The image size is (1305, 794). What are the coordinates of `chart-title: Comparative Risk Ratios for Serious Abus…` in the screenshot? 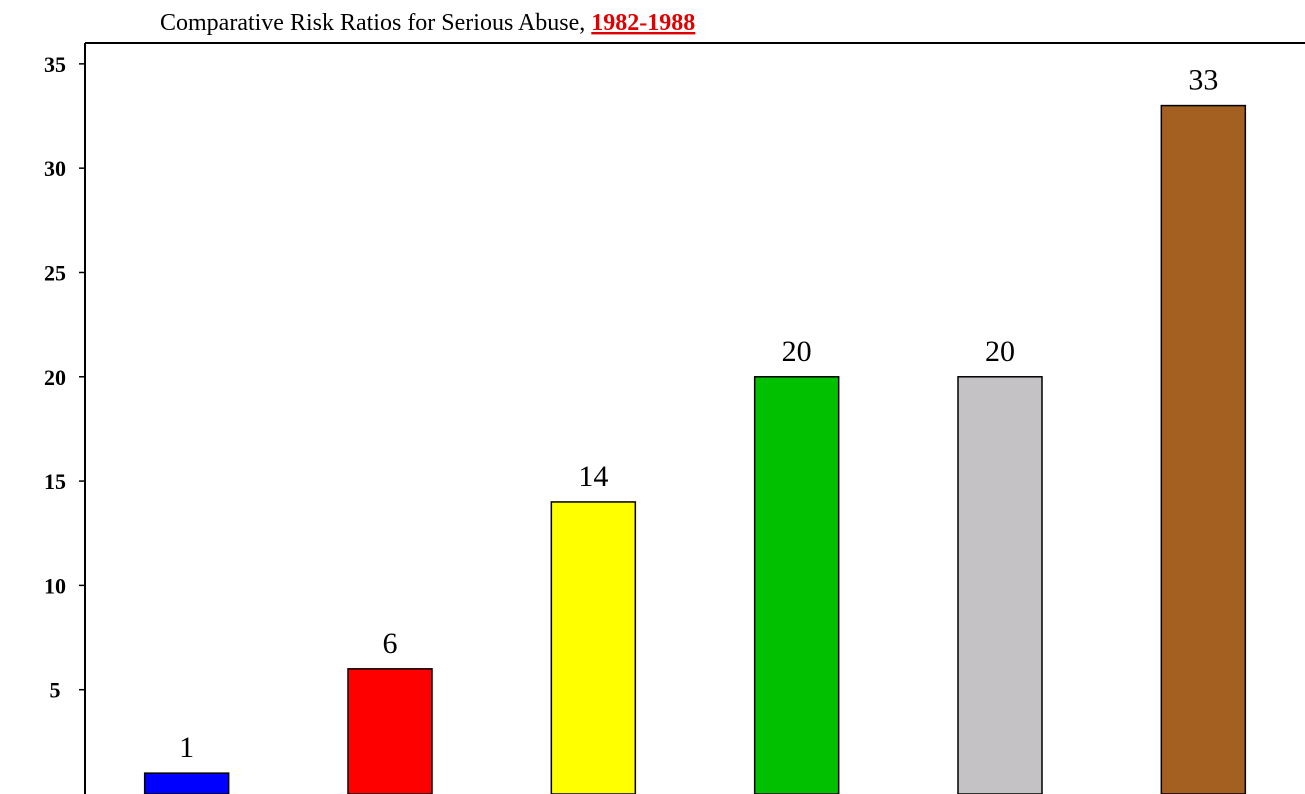 It's located at (427, 23).